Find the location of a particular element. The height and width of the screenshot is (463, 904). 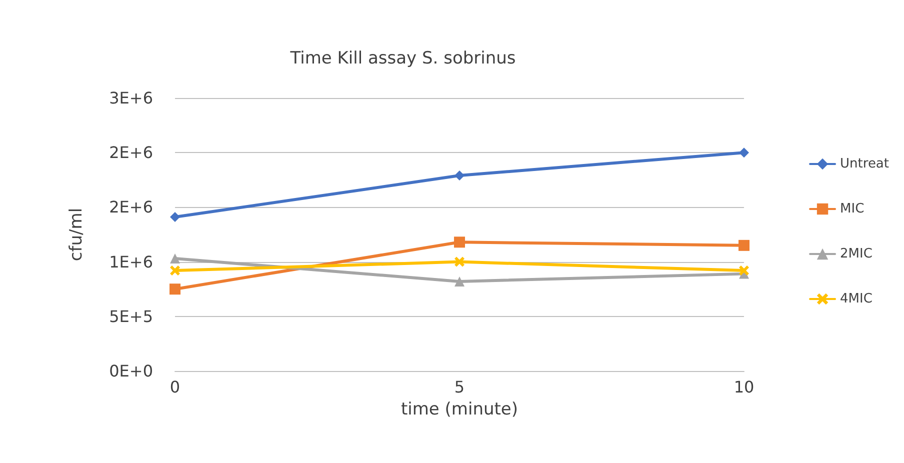

y-tick-label: 3E+6 is located at coordinates (131, 98).